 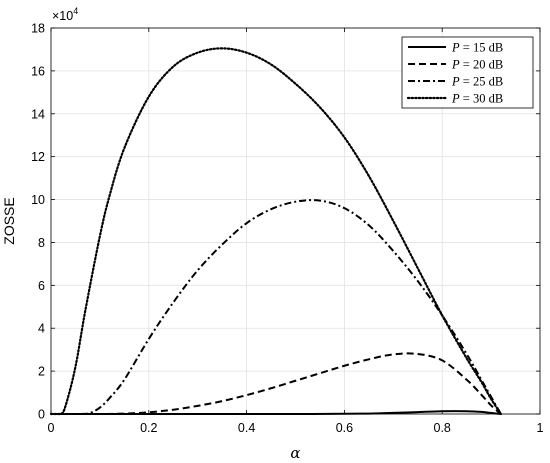 I want to click on x-axis-label: α, so click(x=295, y=453).